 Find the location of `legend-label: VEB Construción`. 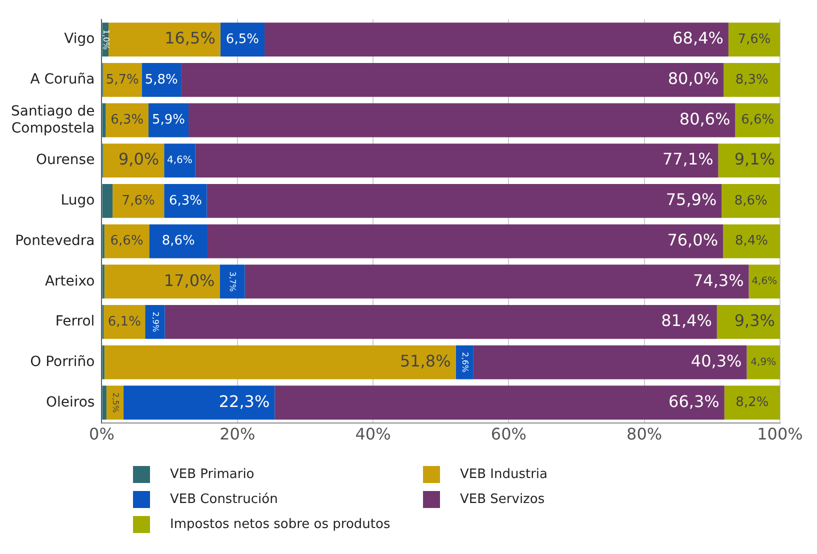

legend-label: VEB Construción is located at coordinates (224, 499).